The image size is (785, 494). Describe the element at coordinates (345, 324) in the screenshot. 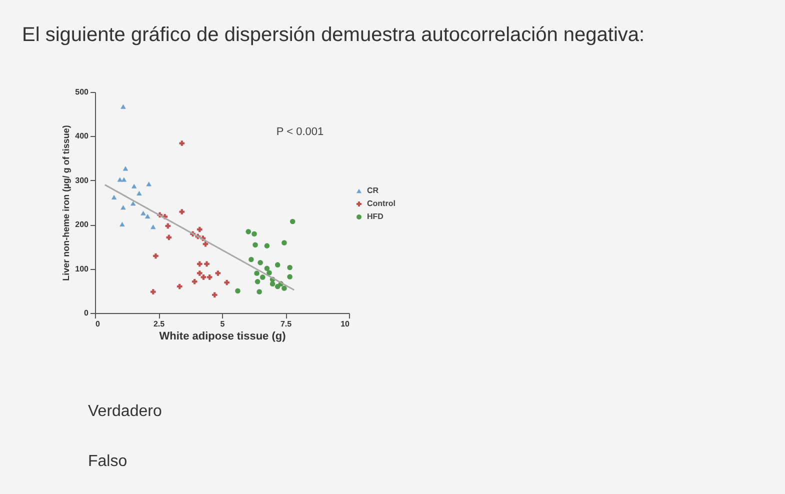

I see `x-tick-label: 10` at that location.